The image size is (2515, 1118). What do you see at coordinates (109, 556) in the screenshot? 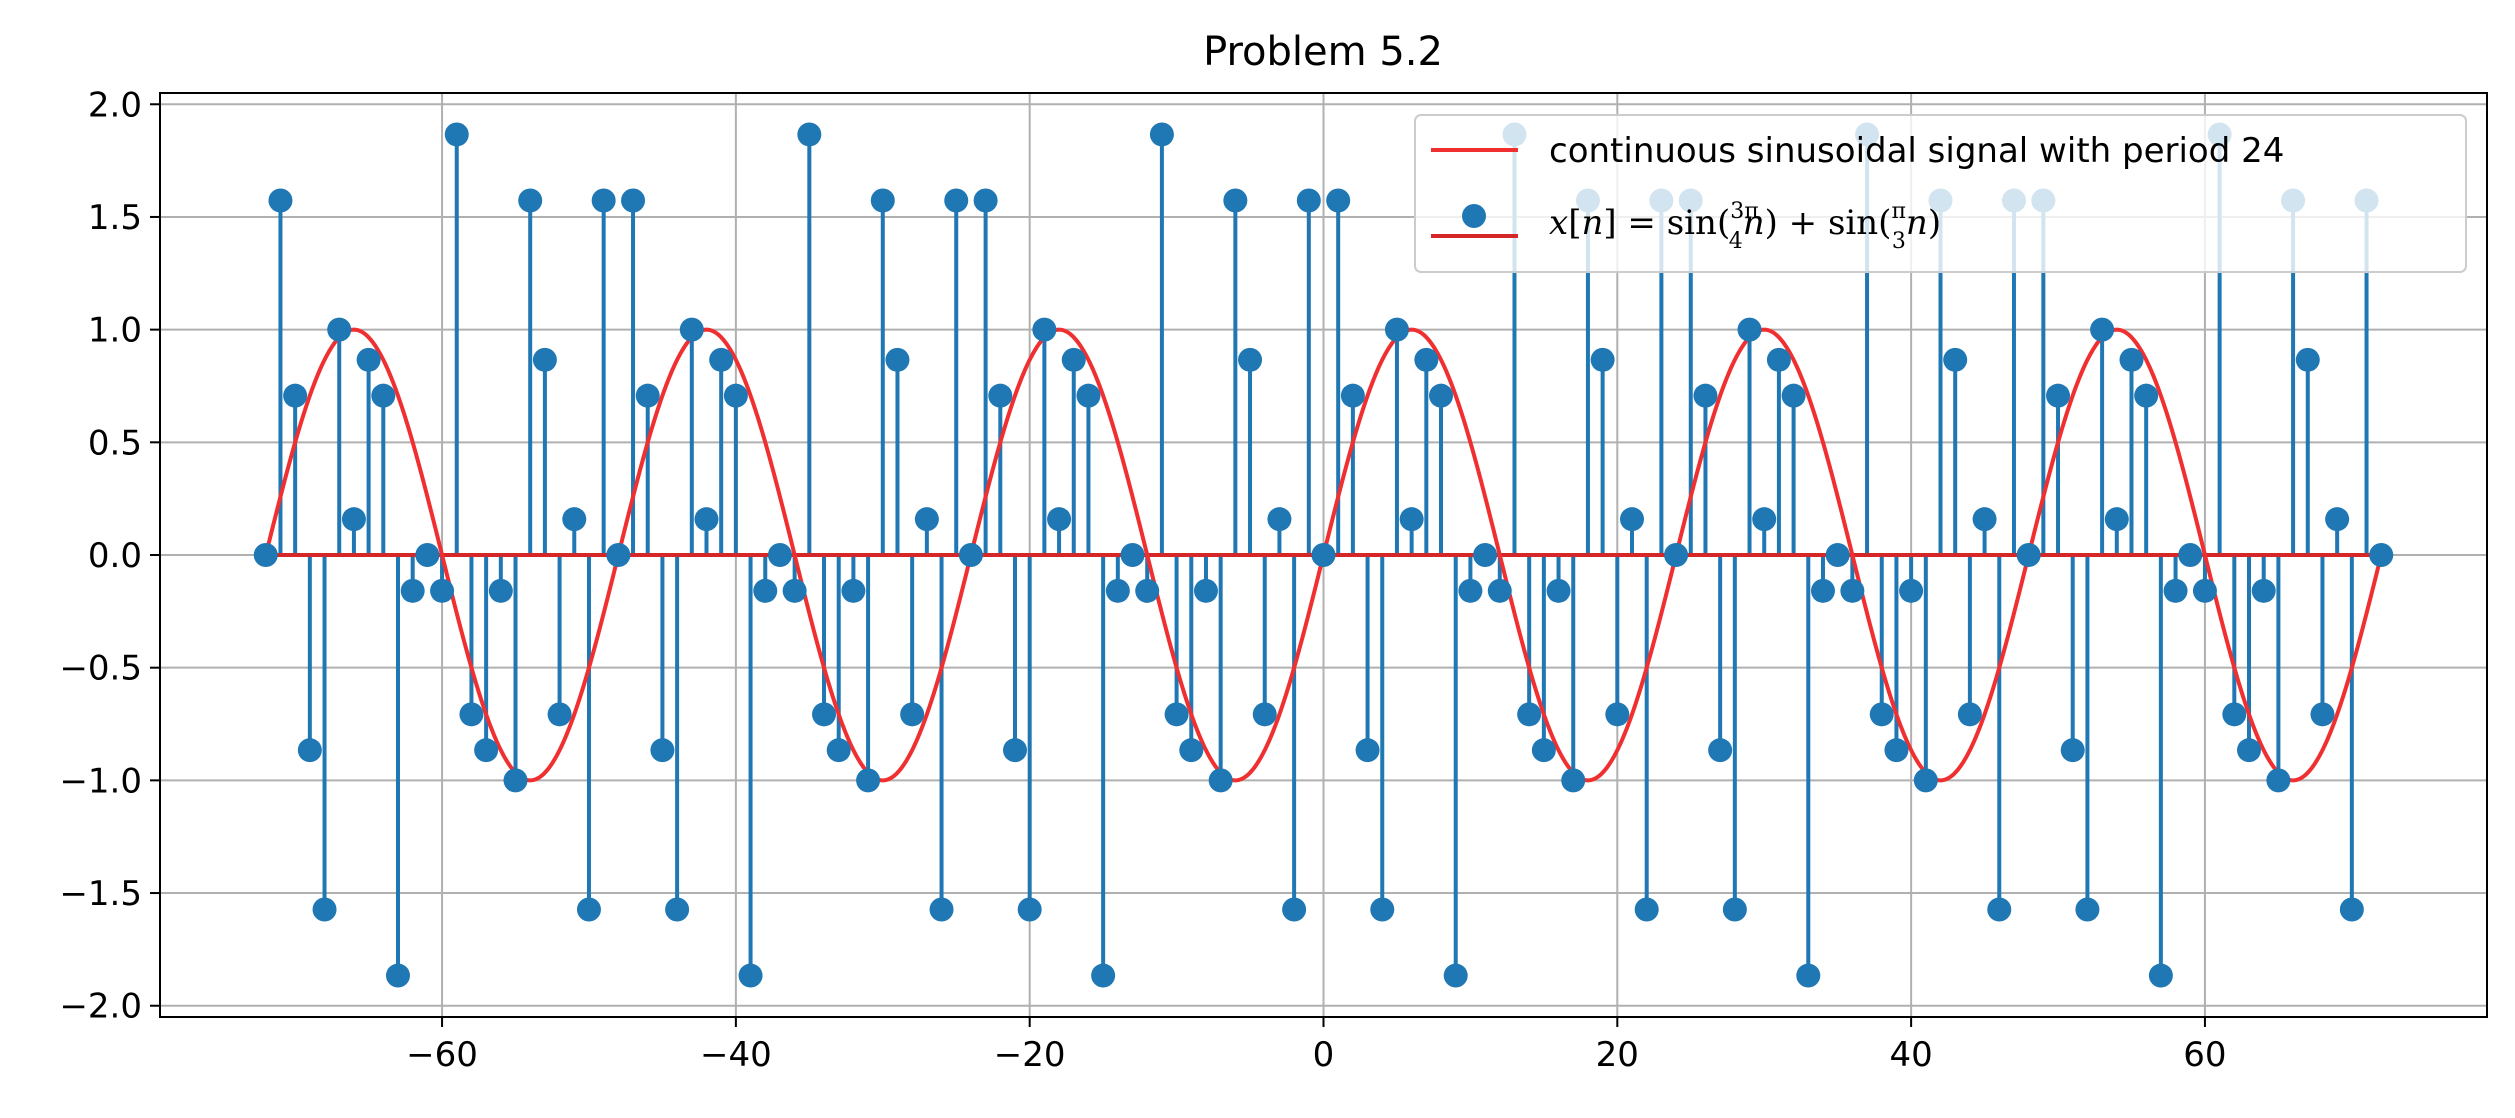
I see `y-axis-ticks: 2.0 1.5 1.0 0.5 0.0 −0.5 −1.0 −1.5 −2.0` at bounding box center [109, 556].